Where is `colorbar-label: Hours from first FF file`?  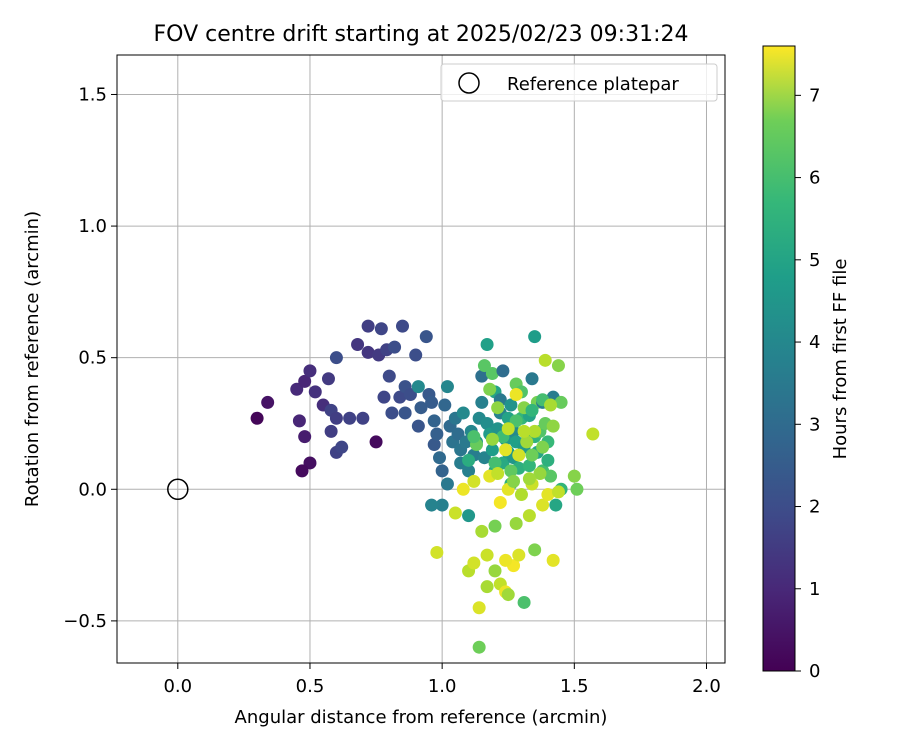
colorbar-label: Hours from first FF file is located at coordinates (840, 359).